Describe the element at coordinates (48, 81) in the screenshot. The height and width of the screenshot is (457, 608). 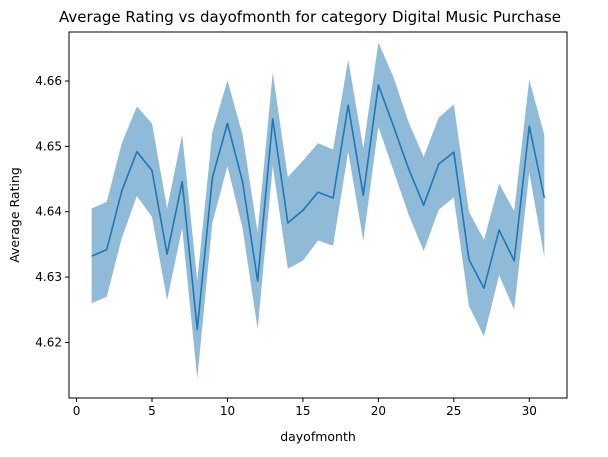
I see `y-tick-label: 4.66` at that location.